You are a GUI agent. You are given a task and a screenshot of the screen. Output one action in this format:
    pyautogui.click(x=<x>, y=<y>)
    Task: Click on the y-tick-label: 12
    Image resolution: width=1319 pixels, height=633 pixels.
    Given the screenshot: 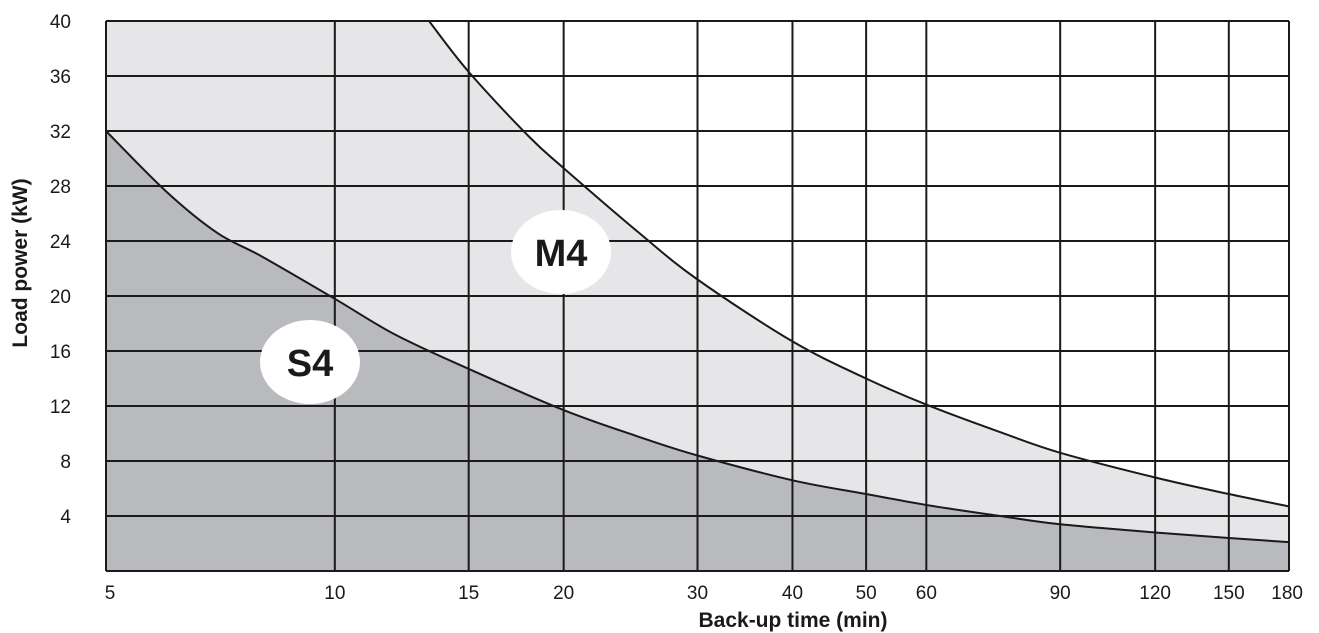 What is the action you would take?
    pyautogui.click(x=60, y=407)
    